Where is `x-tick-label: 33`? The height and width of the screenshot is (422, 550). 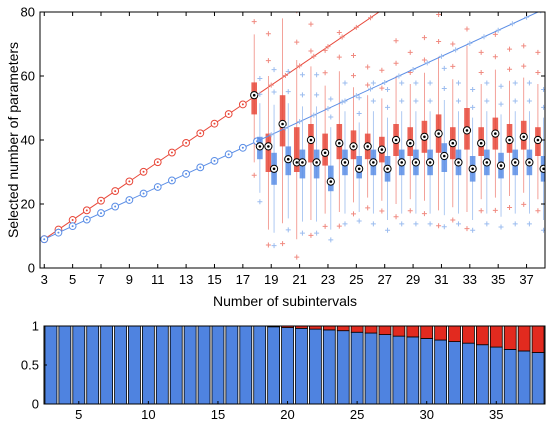 x-tick-label: 33 is located at coordinates (470, 279).